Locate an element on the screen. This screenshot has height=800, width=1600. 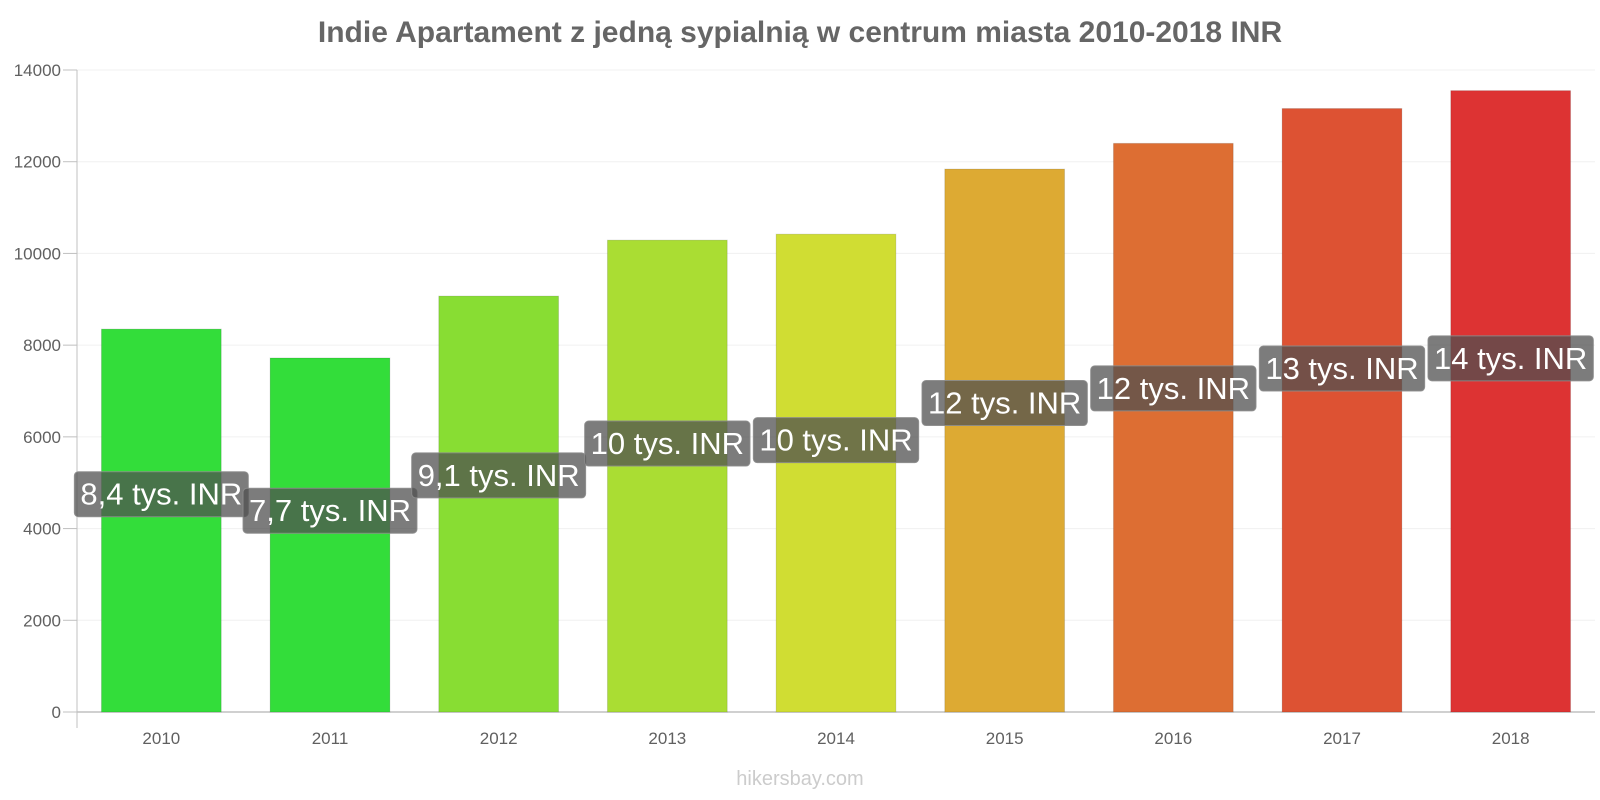
data-label: 14 tys. INR is located at coordinates (1510, 358).